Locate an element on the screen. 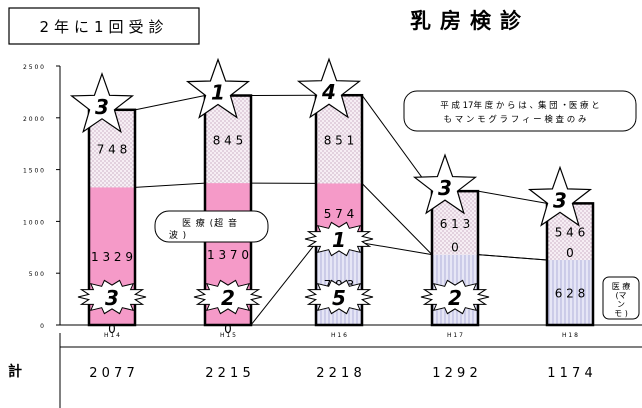 This screenshot has width=642, height=408. x-tick-label: H 1 6 is located at coordinates (339, 335).